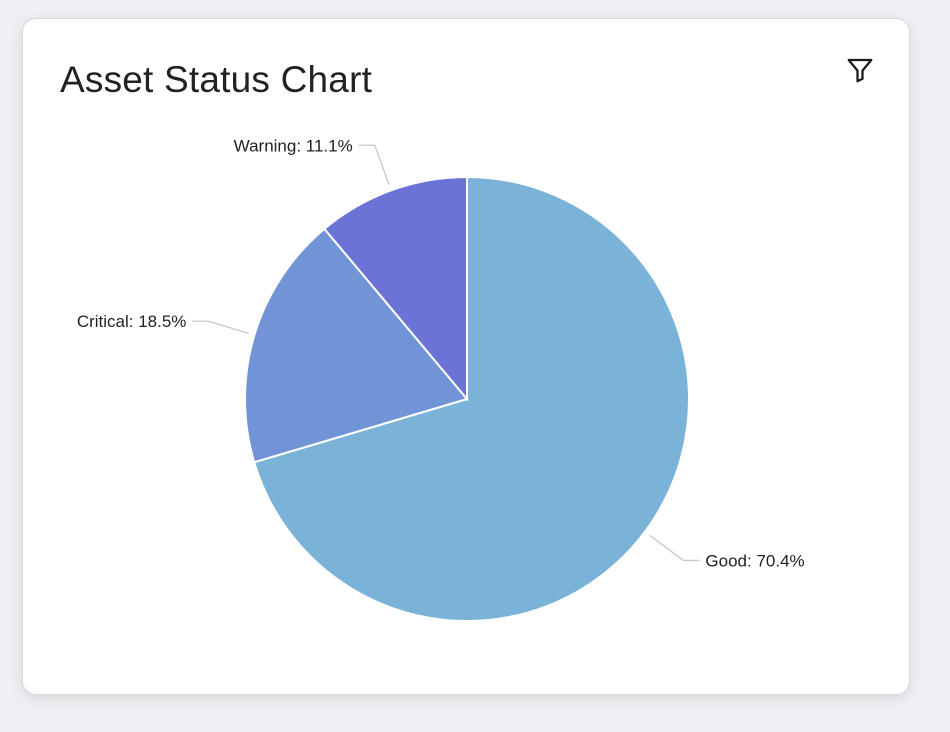  I want to click on leader-line-warning, so click(374, 164).